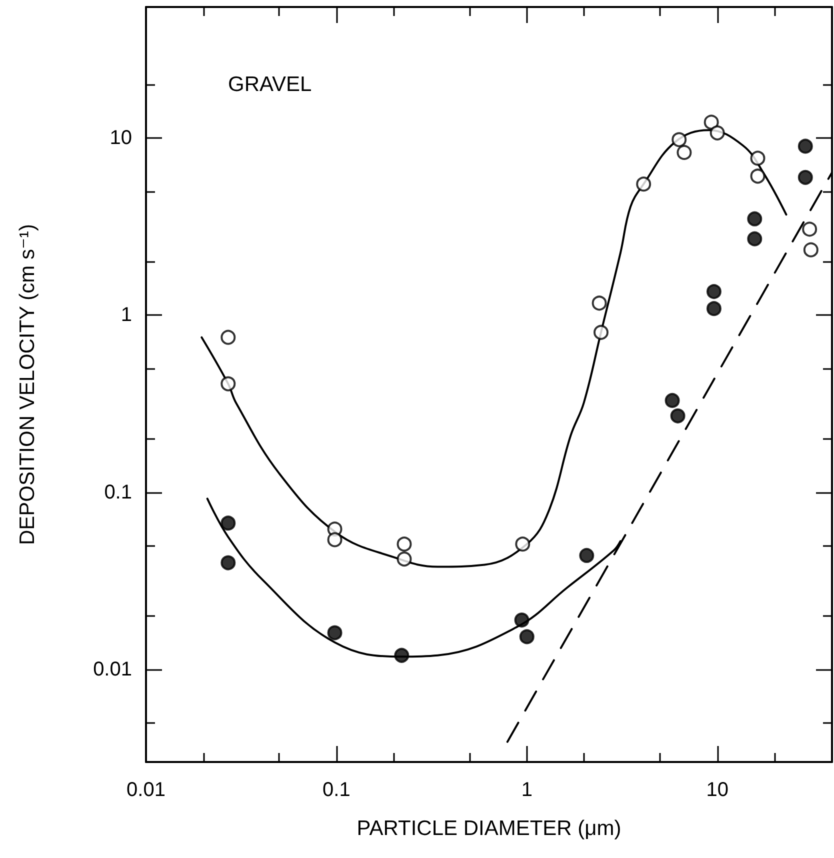 The image size is (834, 858). I want to click on x-axis-title: PARTICLE DIAMETER (μm), so click(489, 828).